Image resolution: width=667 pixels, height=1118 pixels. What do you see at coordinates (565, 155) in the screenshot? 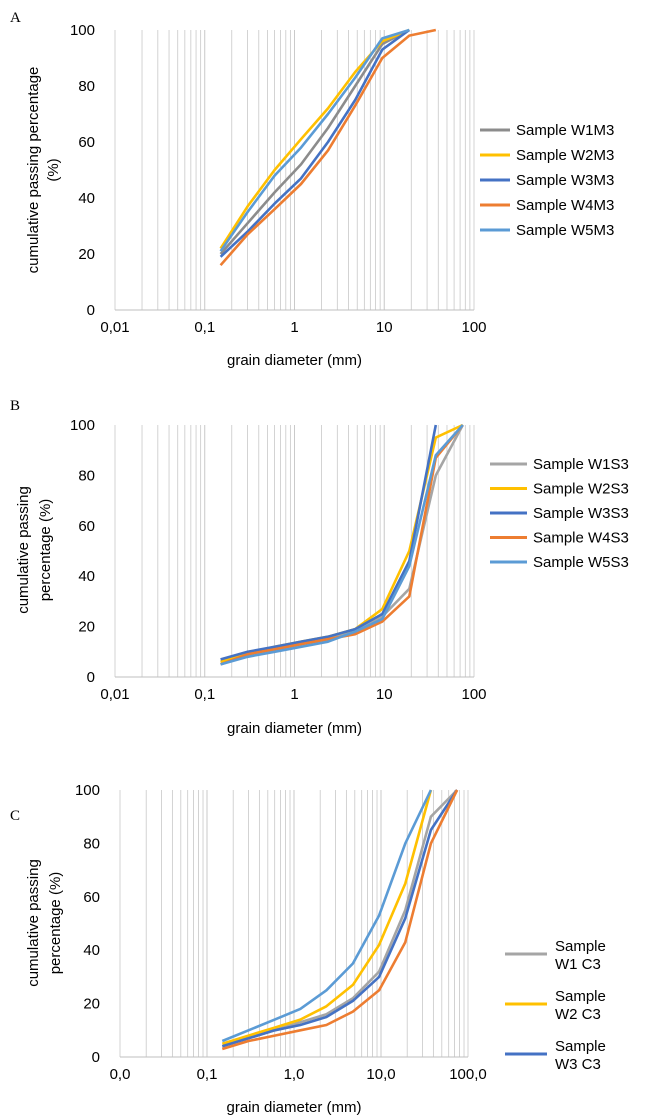
I see `legend-label: Sample W2M3` at bounding box center [565, 155].